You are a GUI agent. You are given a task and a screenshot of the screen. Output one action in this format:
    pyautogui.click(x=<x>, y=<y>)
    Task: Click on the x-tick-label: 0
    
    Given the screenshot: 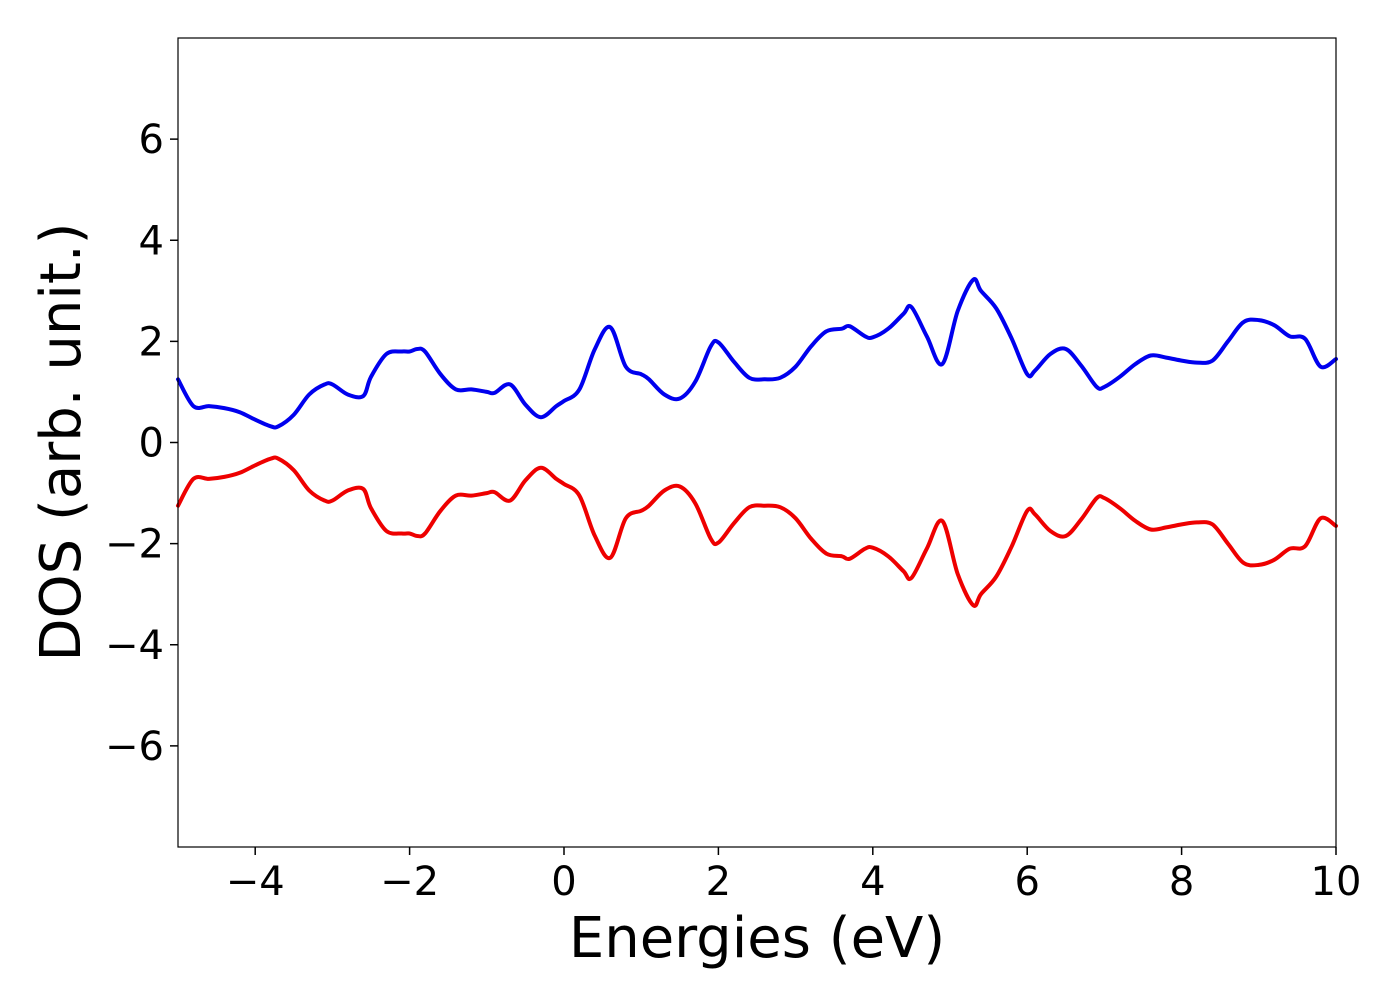 What is the action you would take?
    pyautogui.click(x=563, y=882)
    